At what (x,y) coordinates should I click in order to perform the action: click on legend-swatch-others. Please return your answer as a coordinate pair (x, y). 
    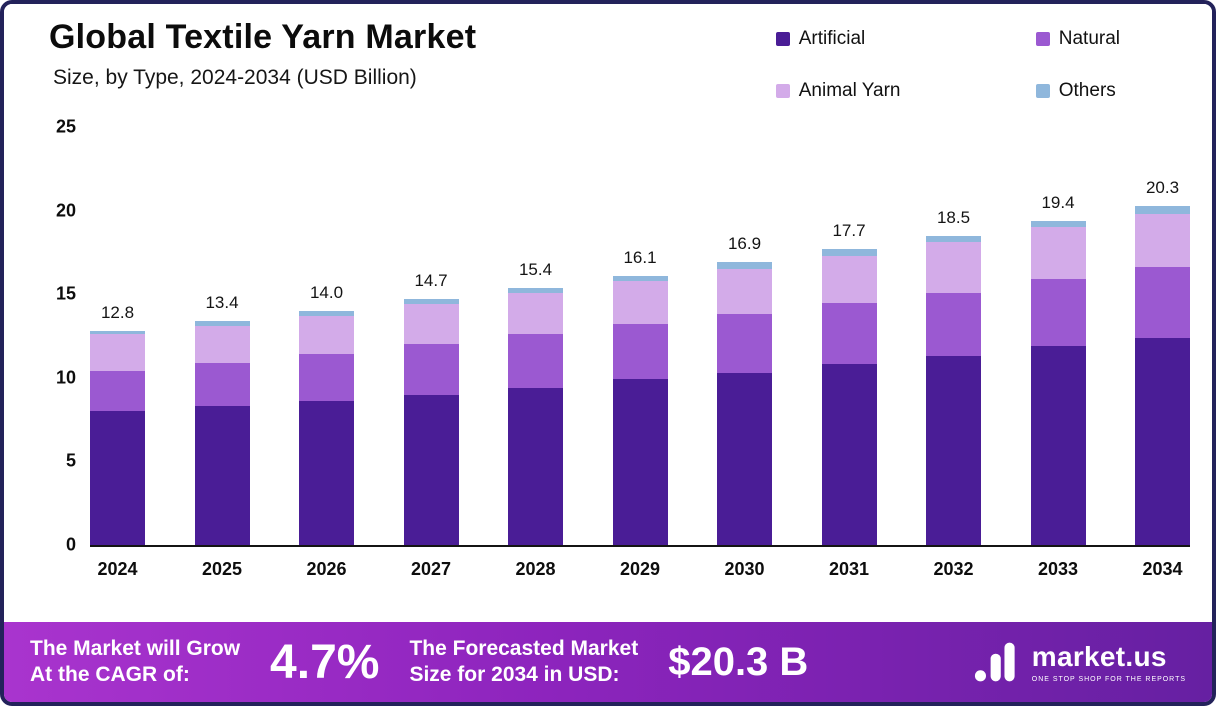
    Looking at the image, I should click on (1042, 91).